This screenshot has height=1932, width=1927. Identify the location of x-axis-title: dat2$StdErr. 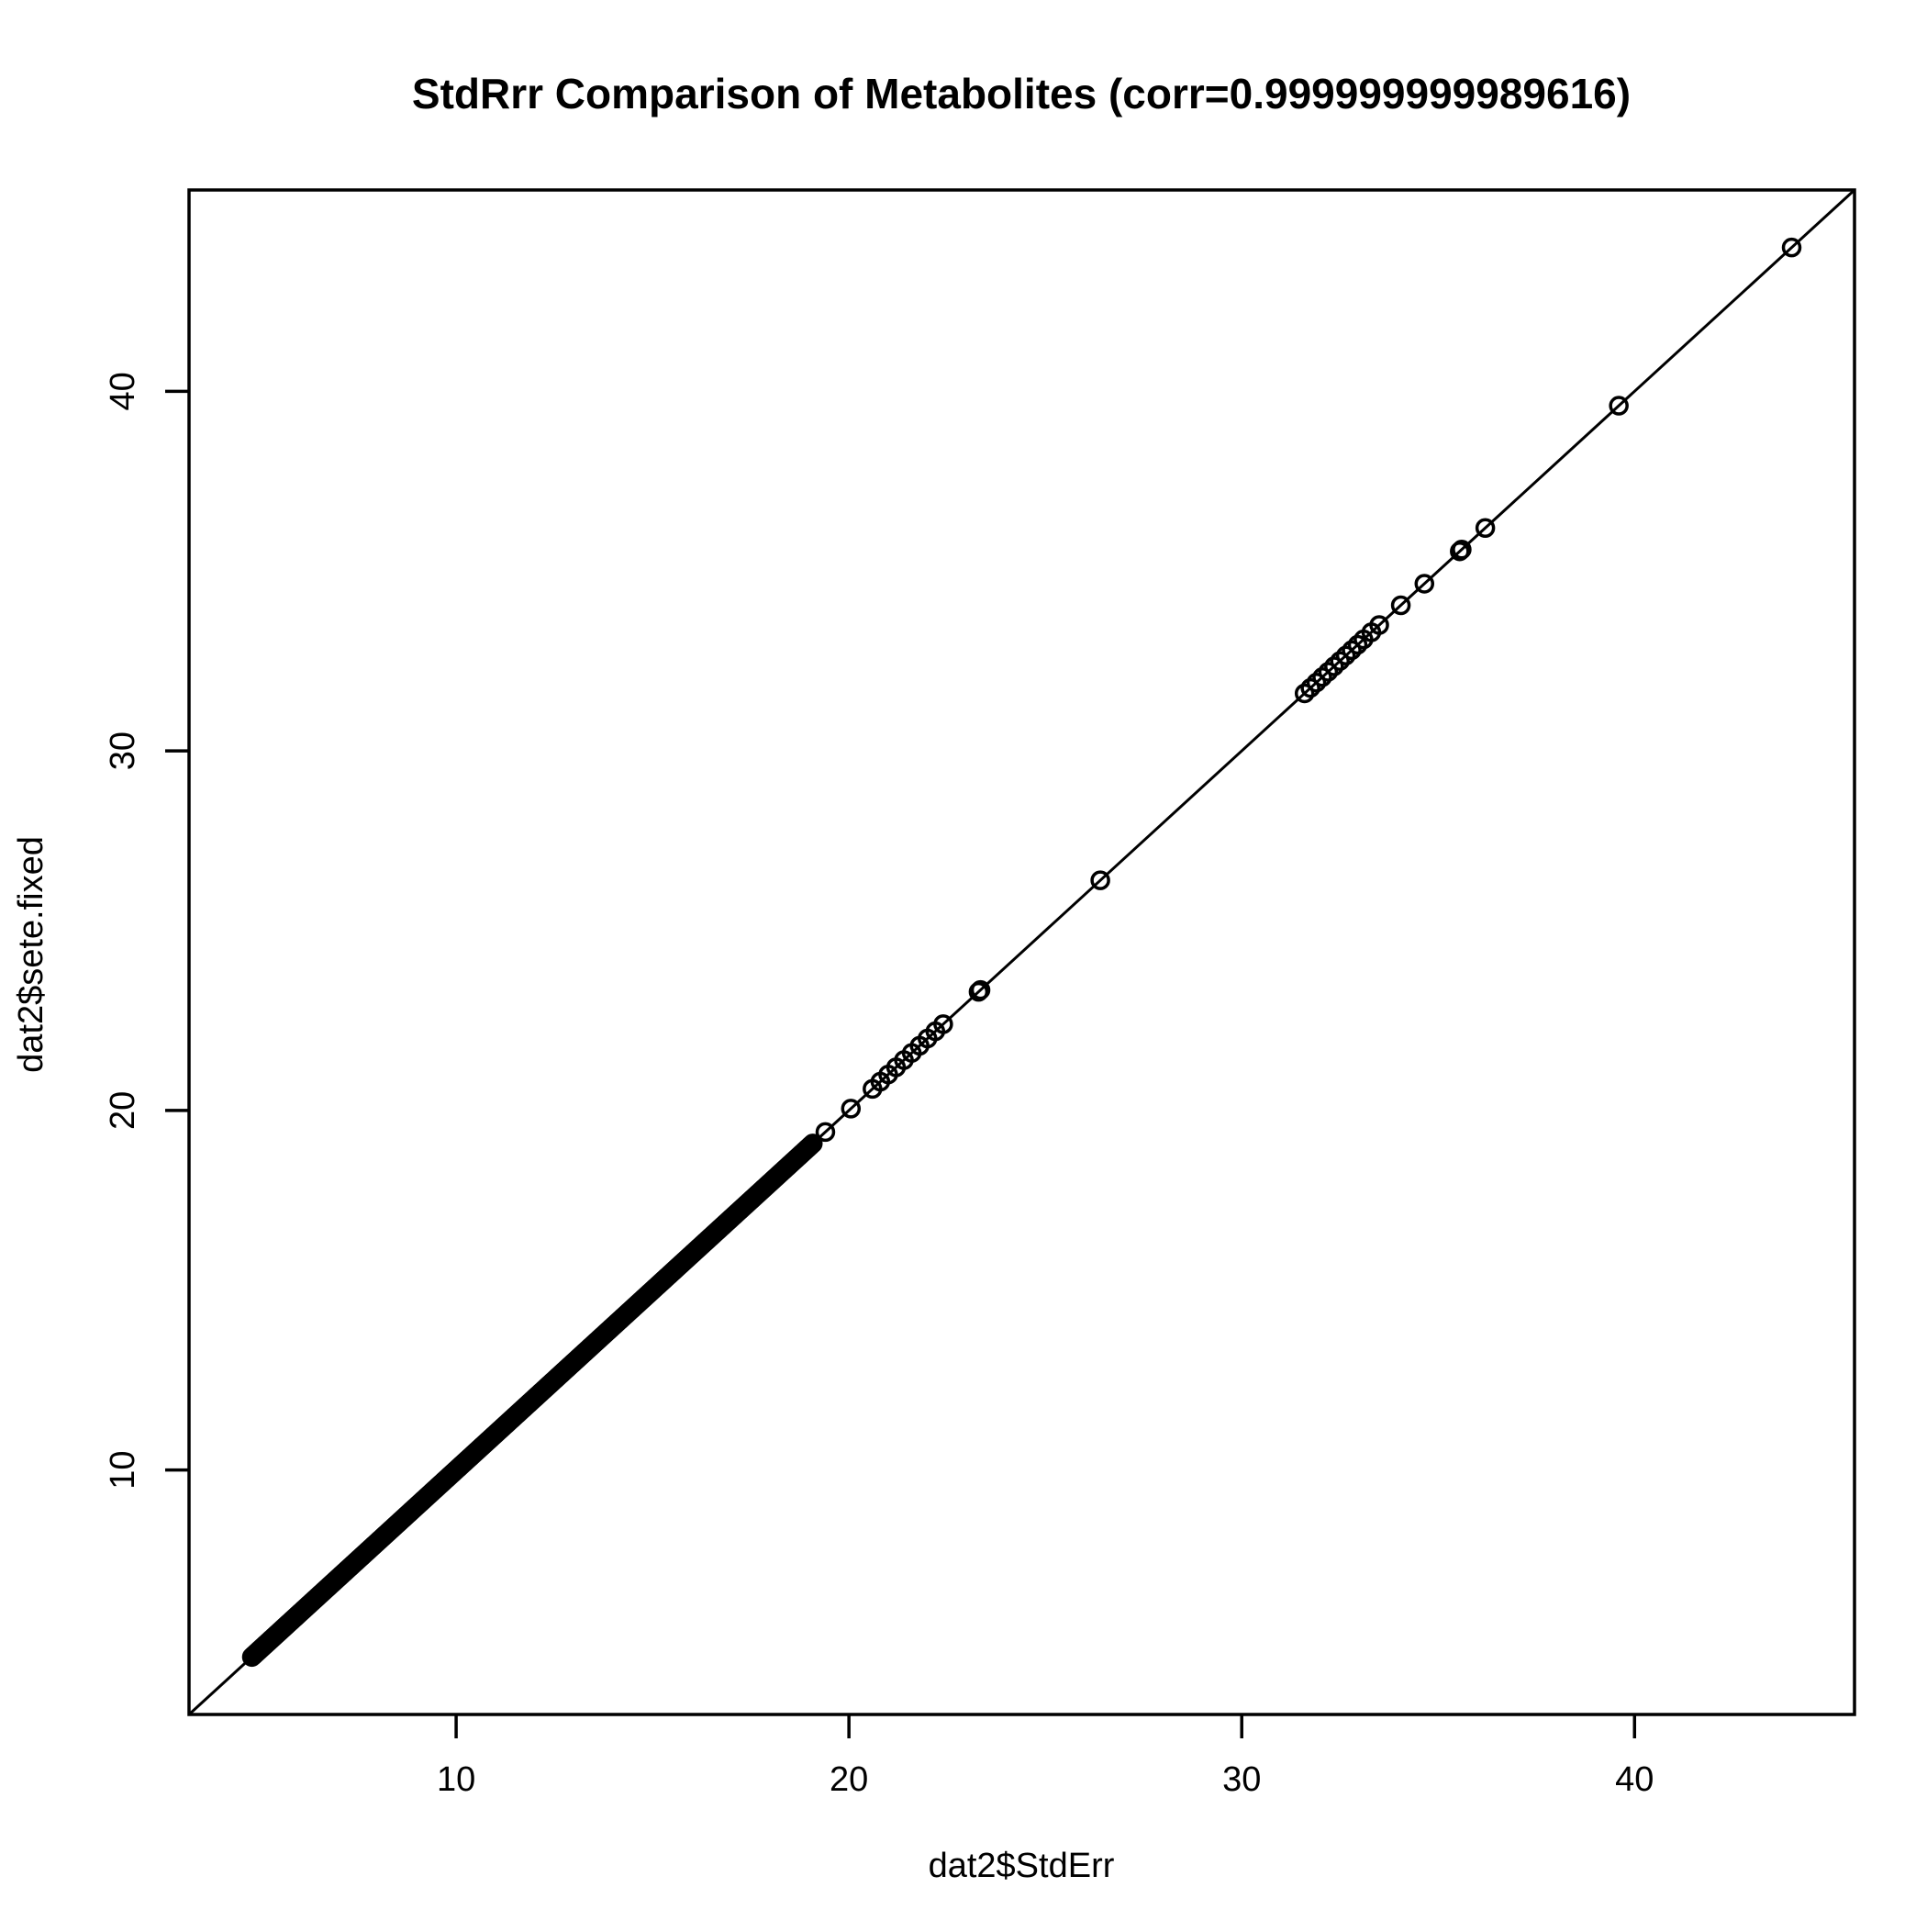
(1022, 1866).